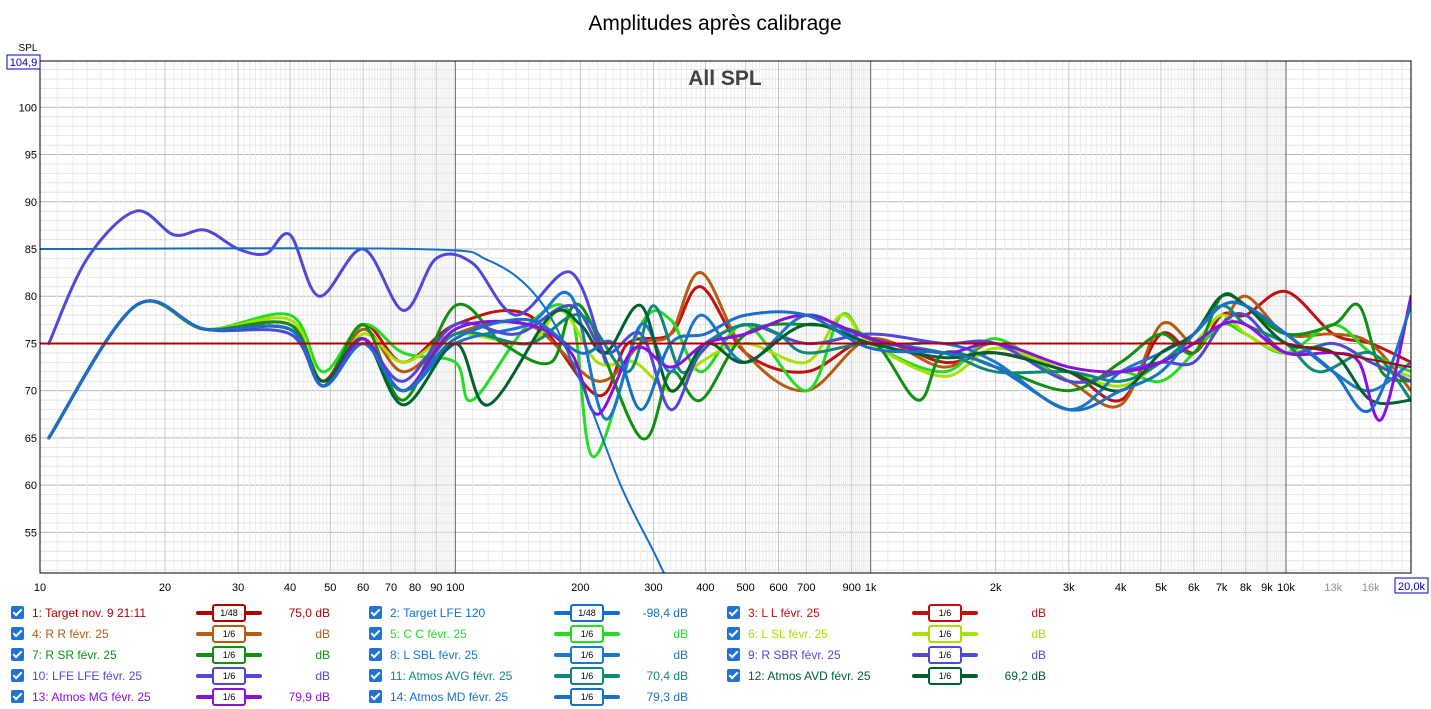 The width and height of the screenshot is (1431, 709). Describe the element at coordinates (1333, 588) in the screenshot. I see `x-tick-label: 13k` at that location.